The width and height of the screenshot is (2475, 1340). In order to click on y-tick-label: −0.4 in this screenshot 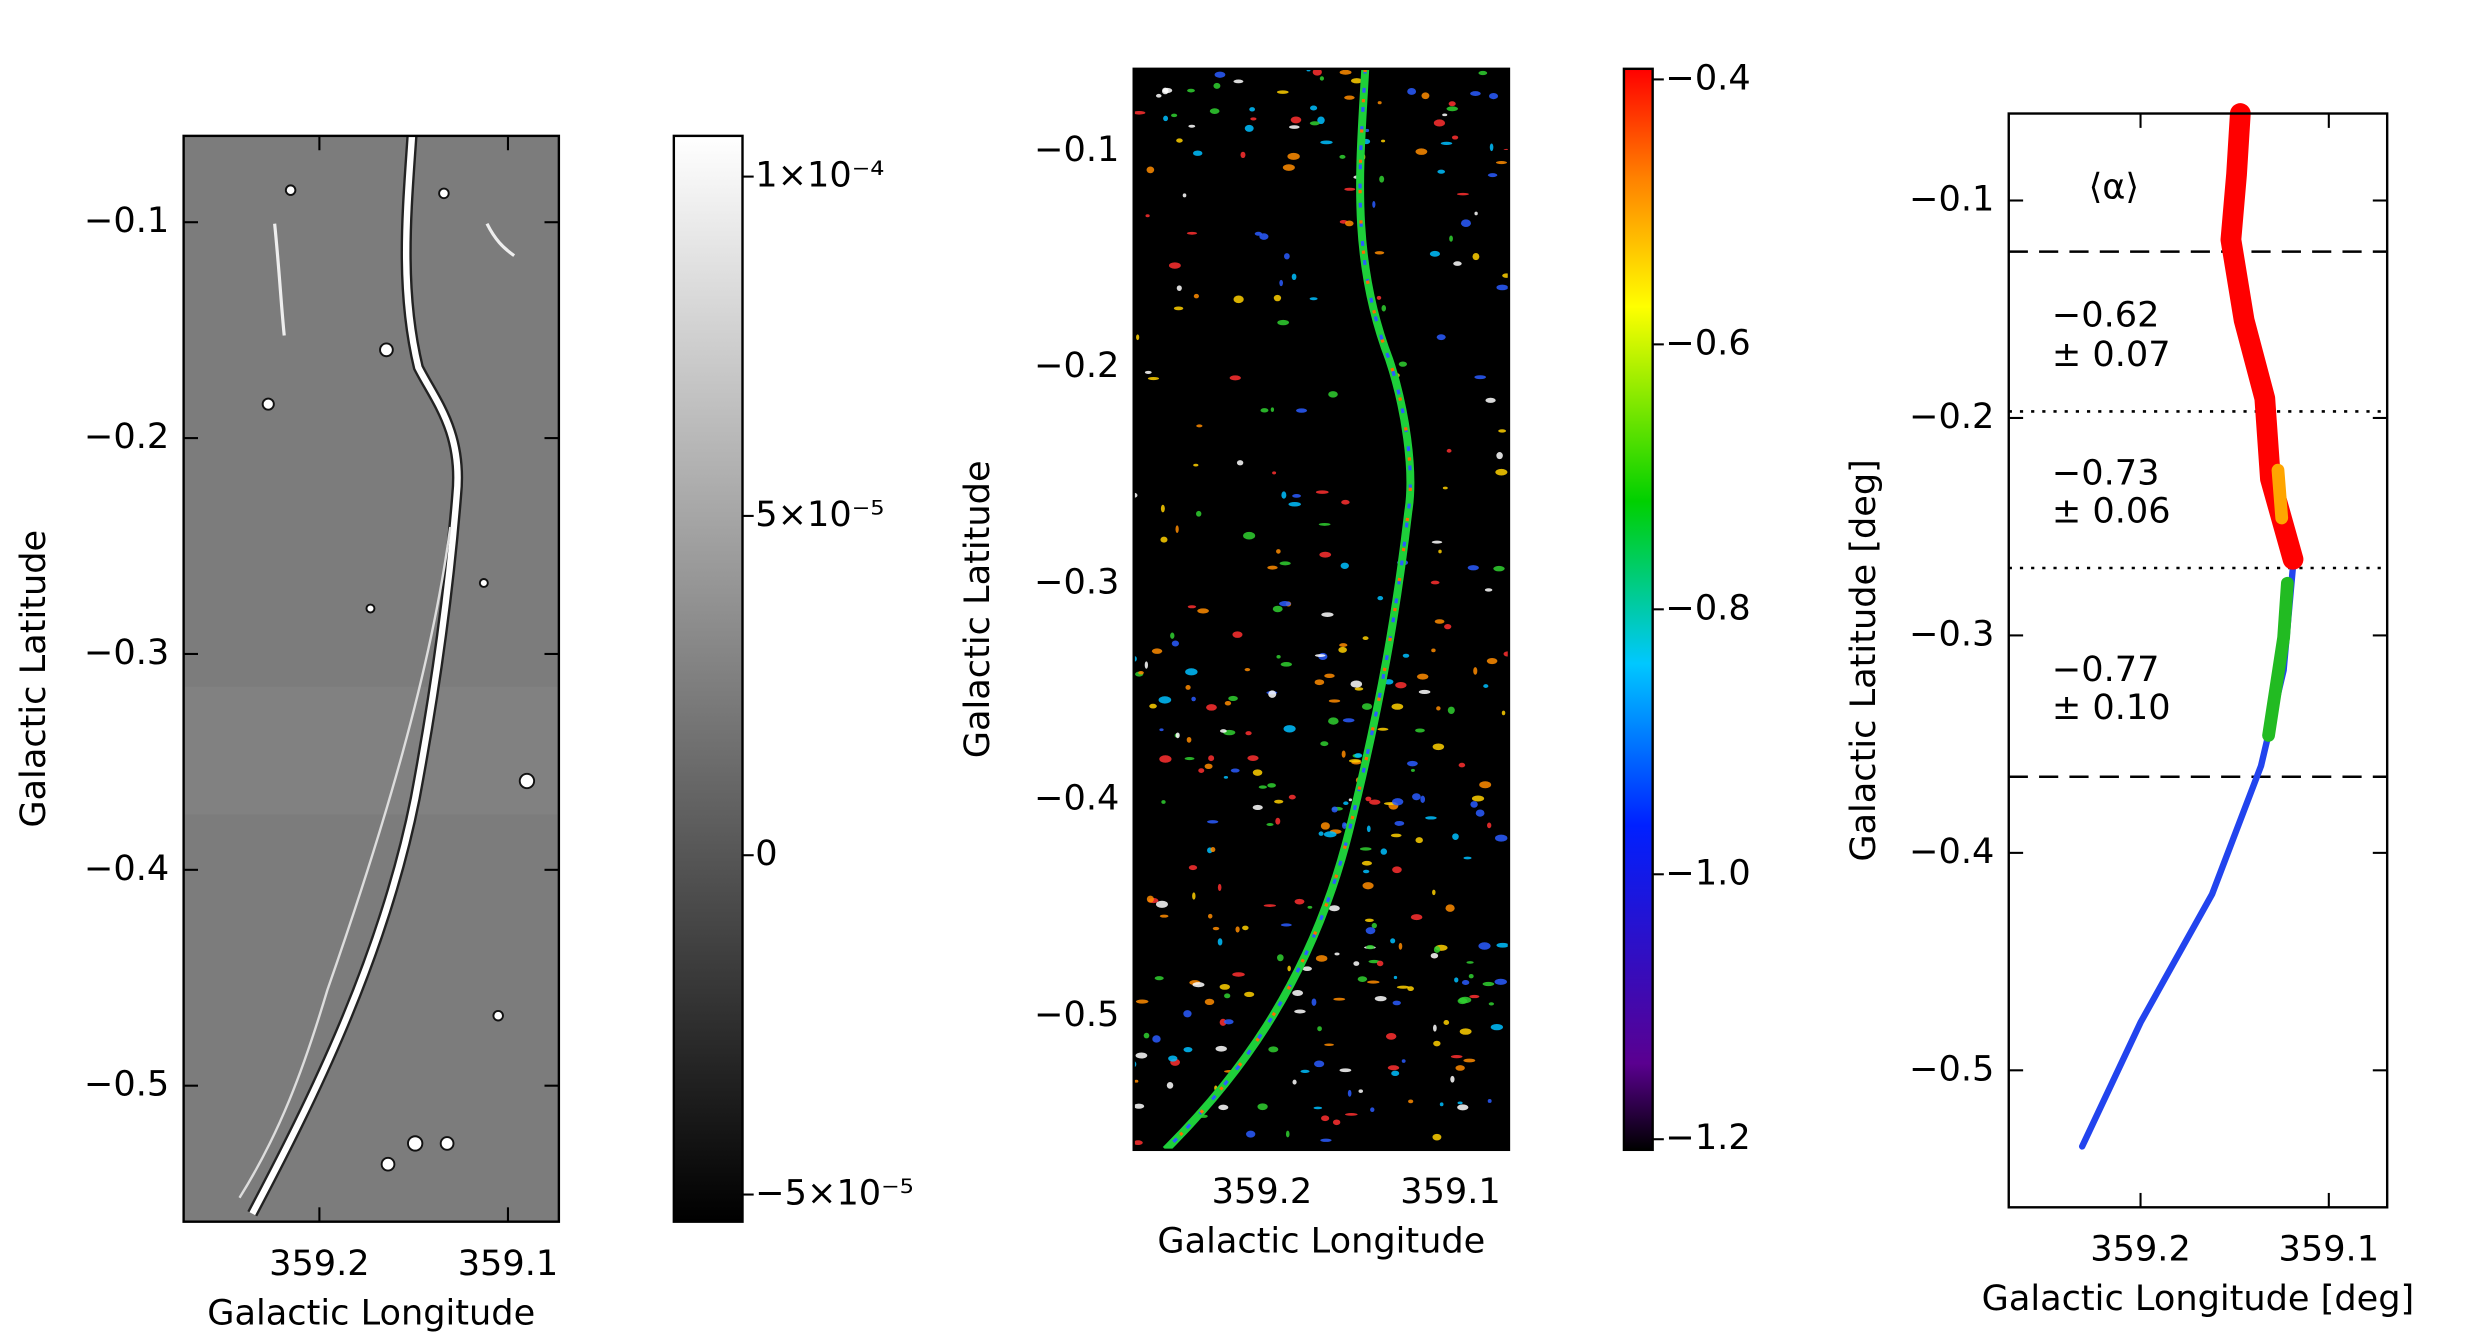, I will do `click(126, 868)`.